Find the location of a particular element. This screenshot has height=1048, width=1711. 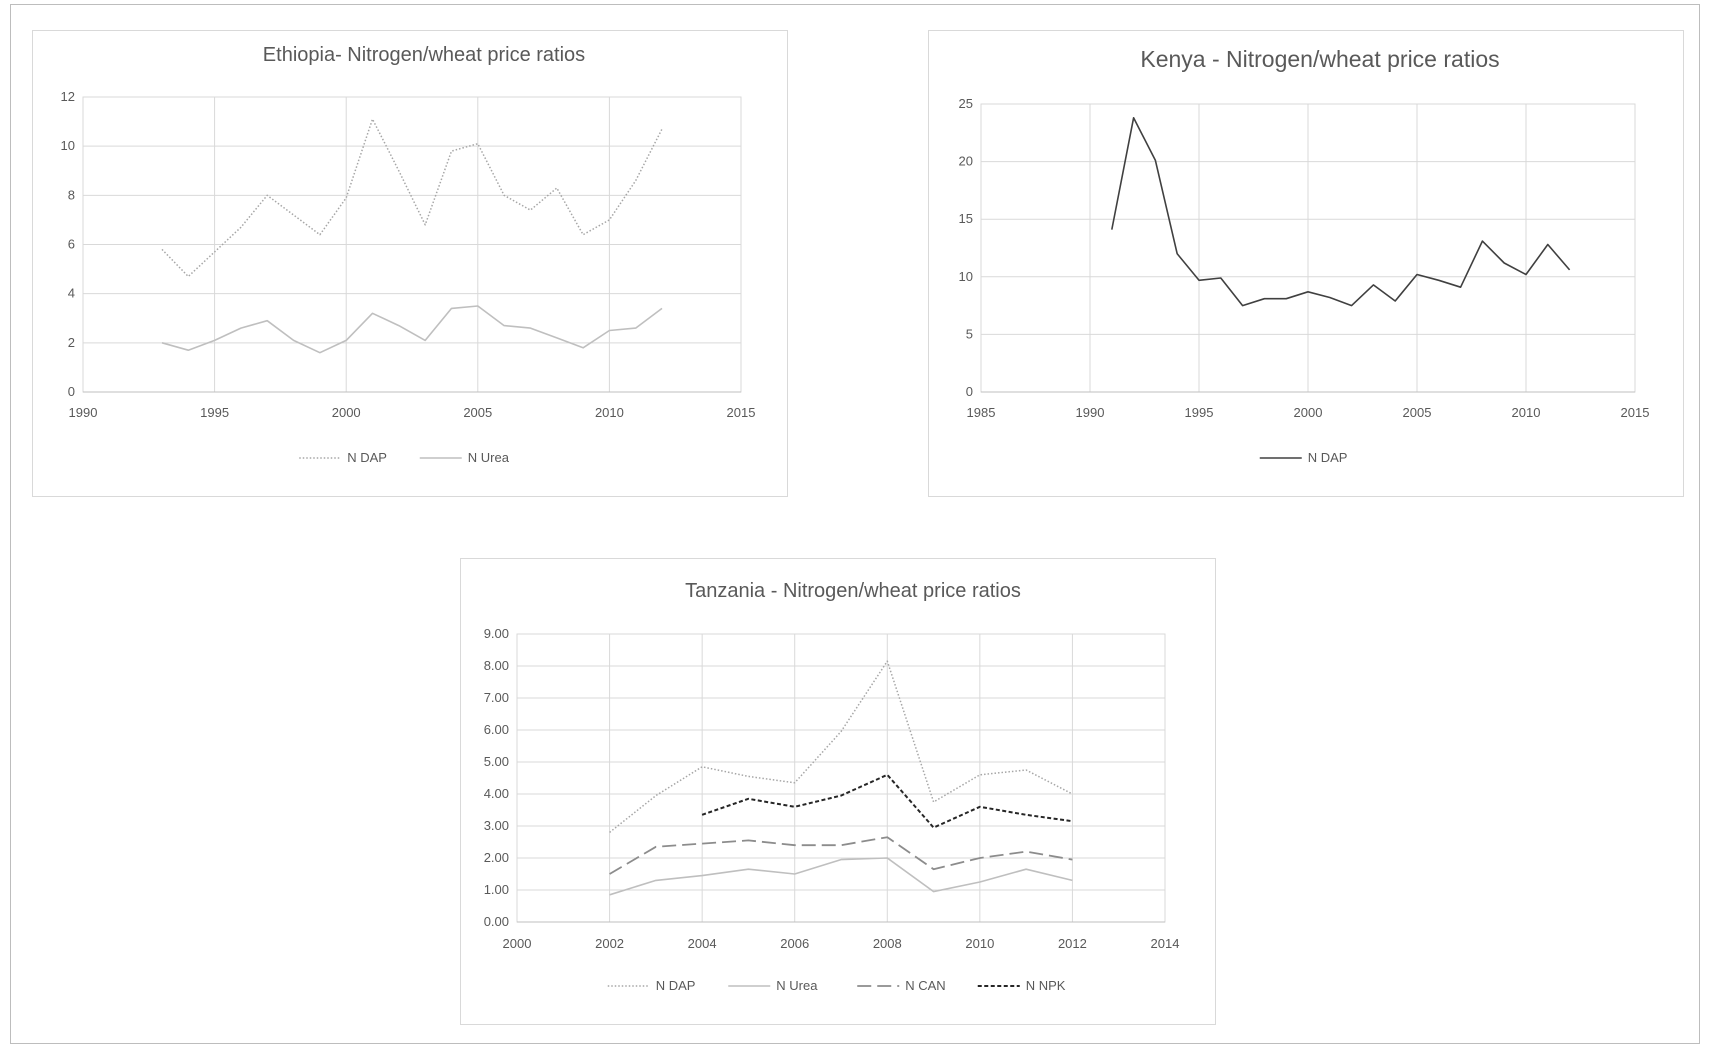

ethiopia-ytick-label: 12 is located at coordinates (68, 96).